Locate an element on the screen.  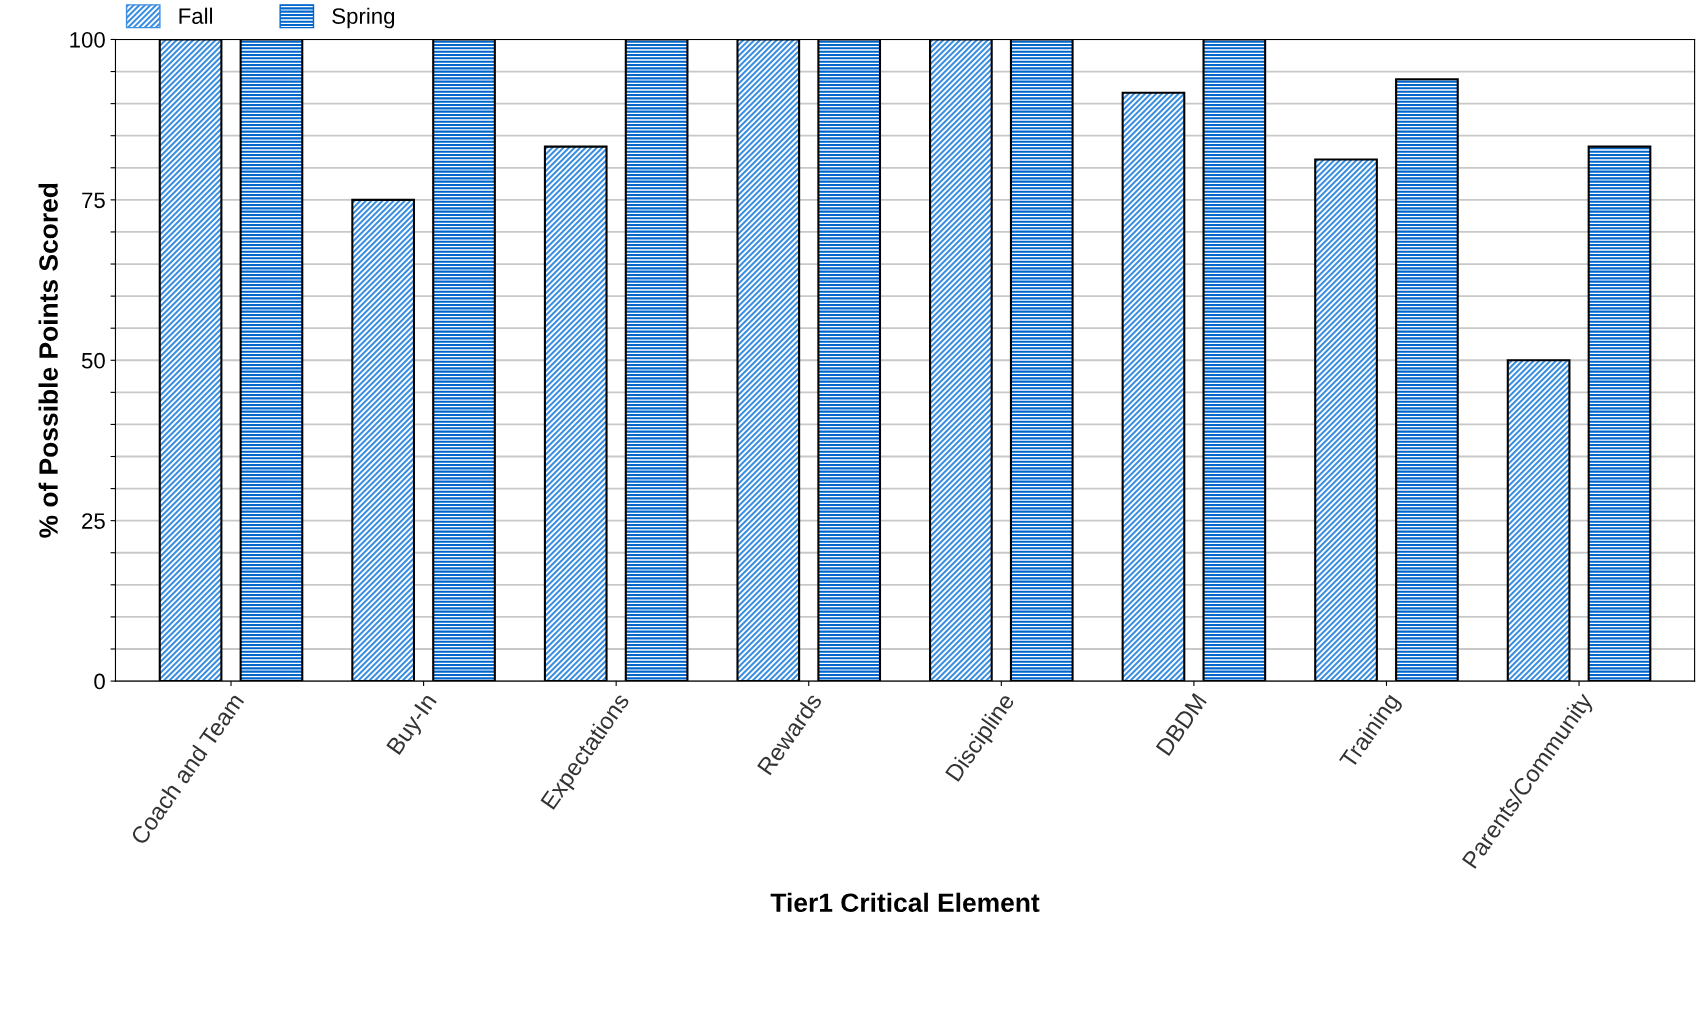
y-axis-title: % of Possible Points Scored is located at coordinates (48, 360).